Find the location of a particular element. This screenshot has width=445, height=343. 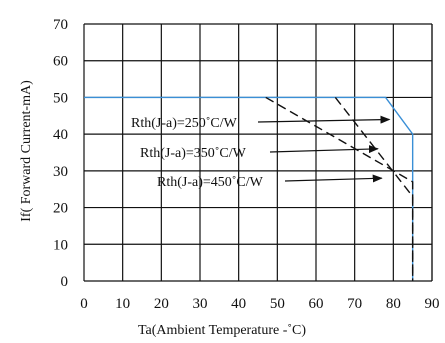

annotation-label-2: Rth(J-a)=350˚C/W is located at coordinates (193, 153).